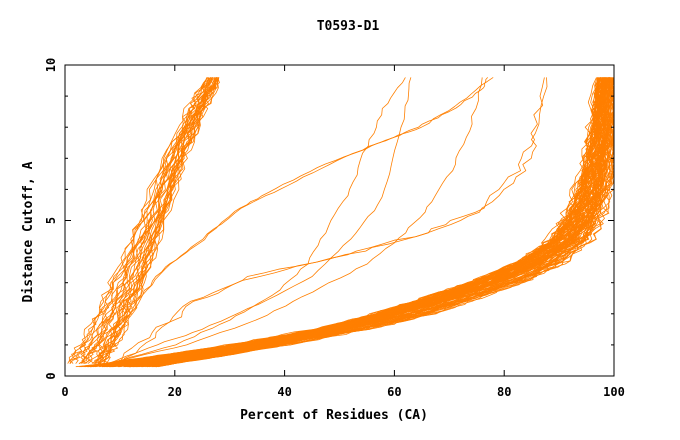 The width and height of the screenshot is (680, 440). What do you see at coordinates (614, 392) in the screenshot?
I see `x-tick-label: 100` at bounding box center [614, 392].